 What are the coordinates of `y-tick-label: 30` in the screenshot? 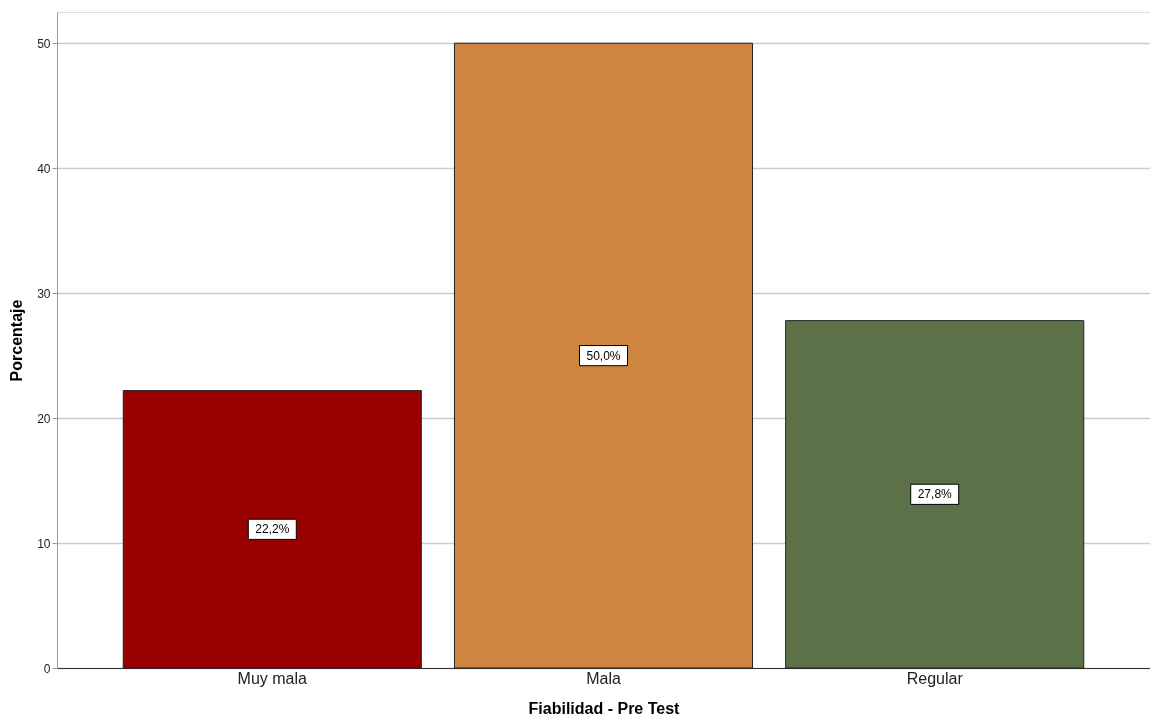 It's located at (44, 293).